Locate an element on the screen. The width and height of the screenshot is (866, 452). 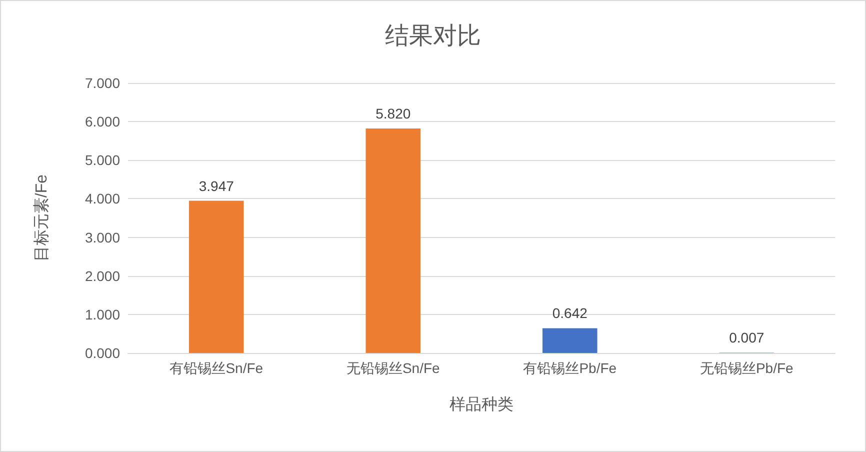
data-label: 0.642 is located at coordinates (570, 313).